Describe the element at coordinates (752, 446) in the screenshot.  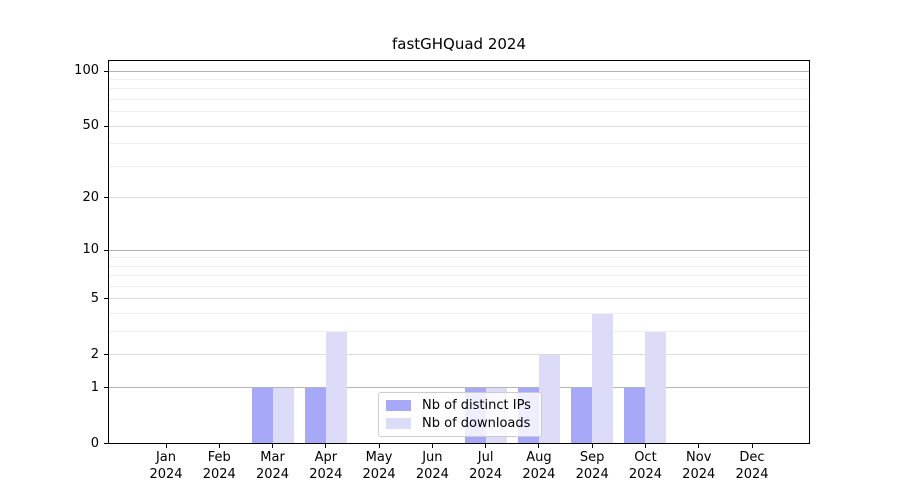
I see `x-tick-dec` at that location.